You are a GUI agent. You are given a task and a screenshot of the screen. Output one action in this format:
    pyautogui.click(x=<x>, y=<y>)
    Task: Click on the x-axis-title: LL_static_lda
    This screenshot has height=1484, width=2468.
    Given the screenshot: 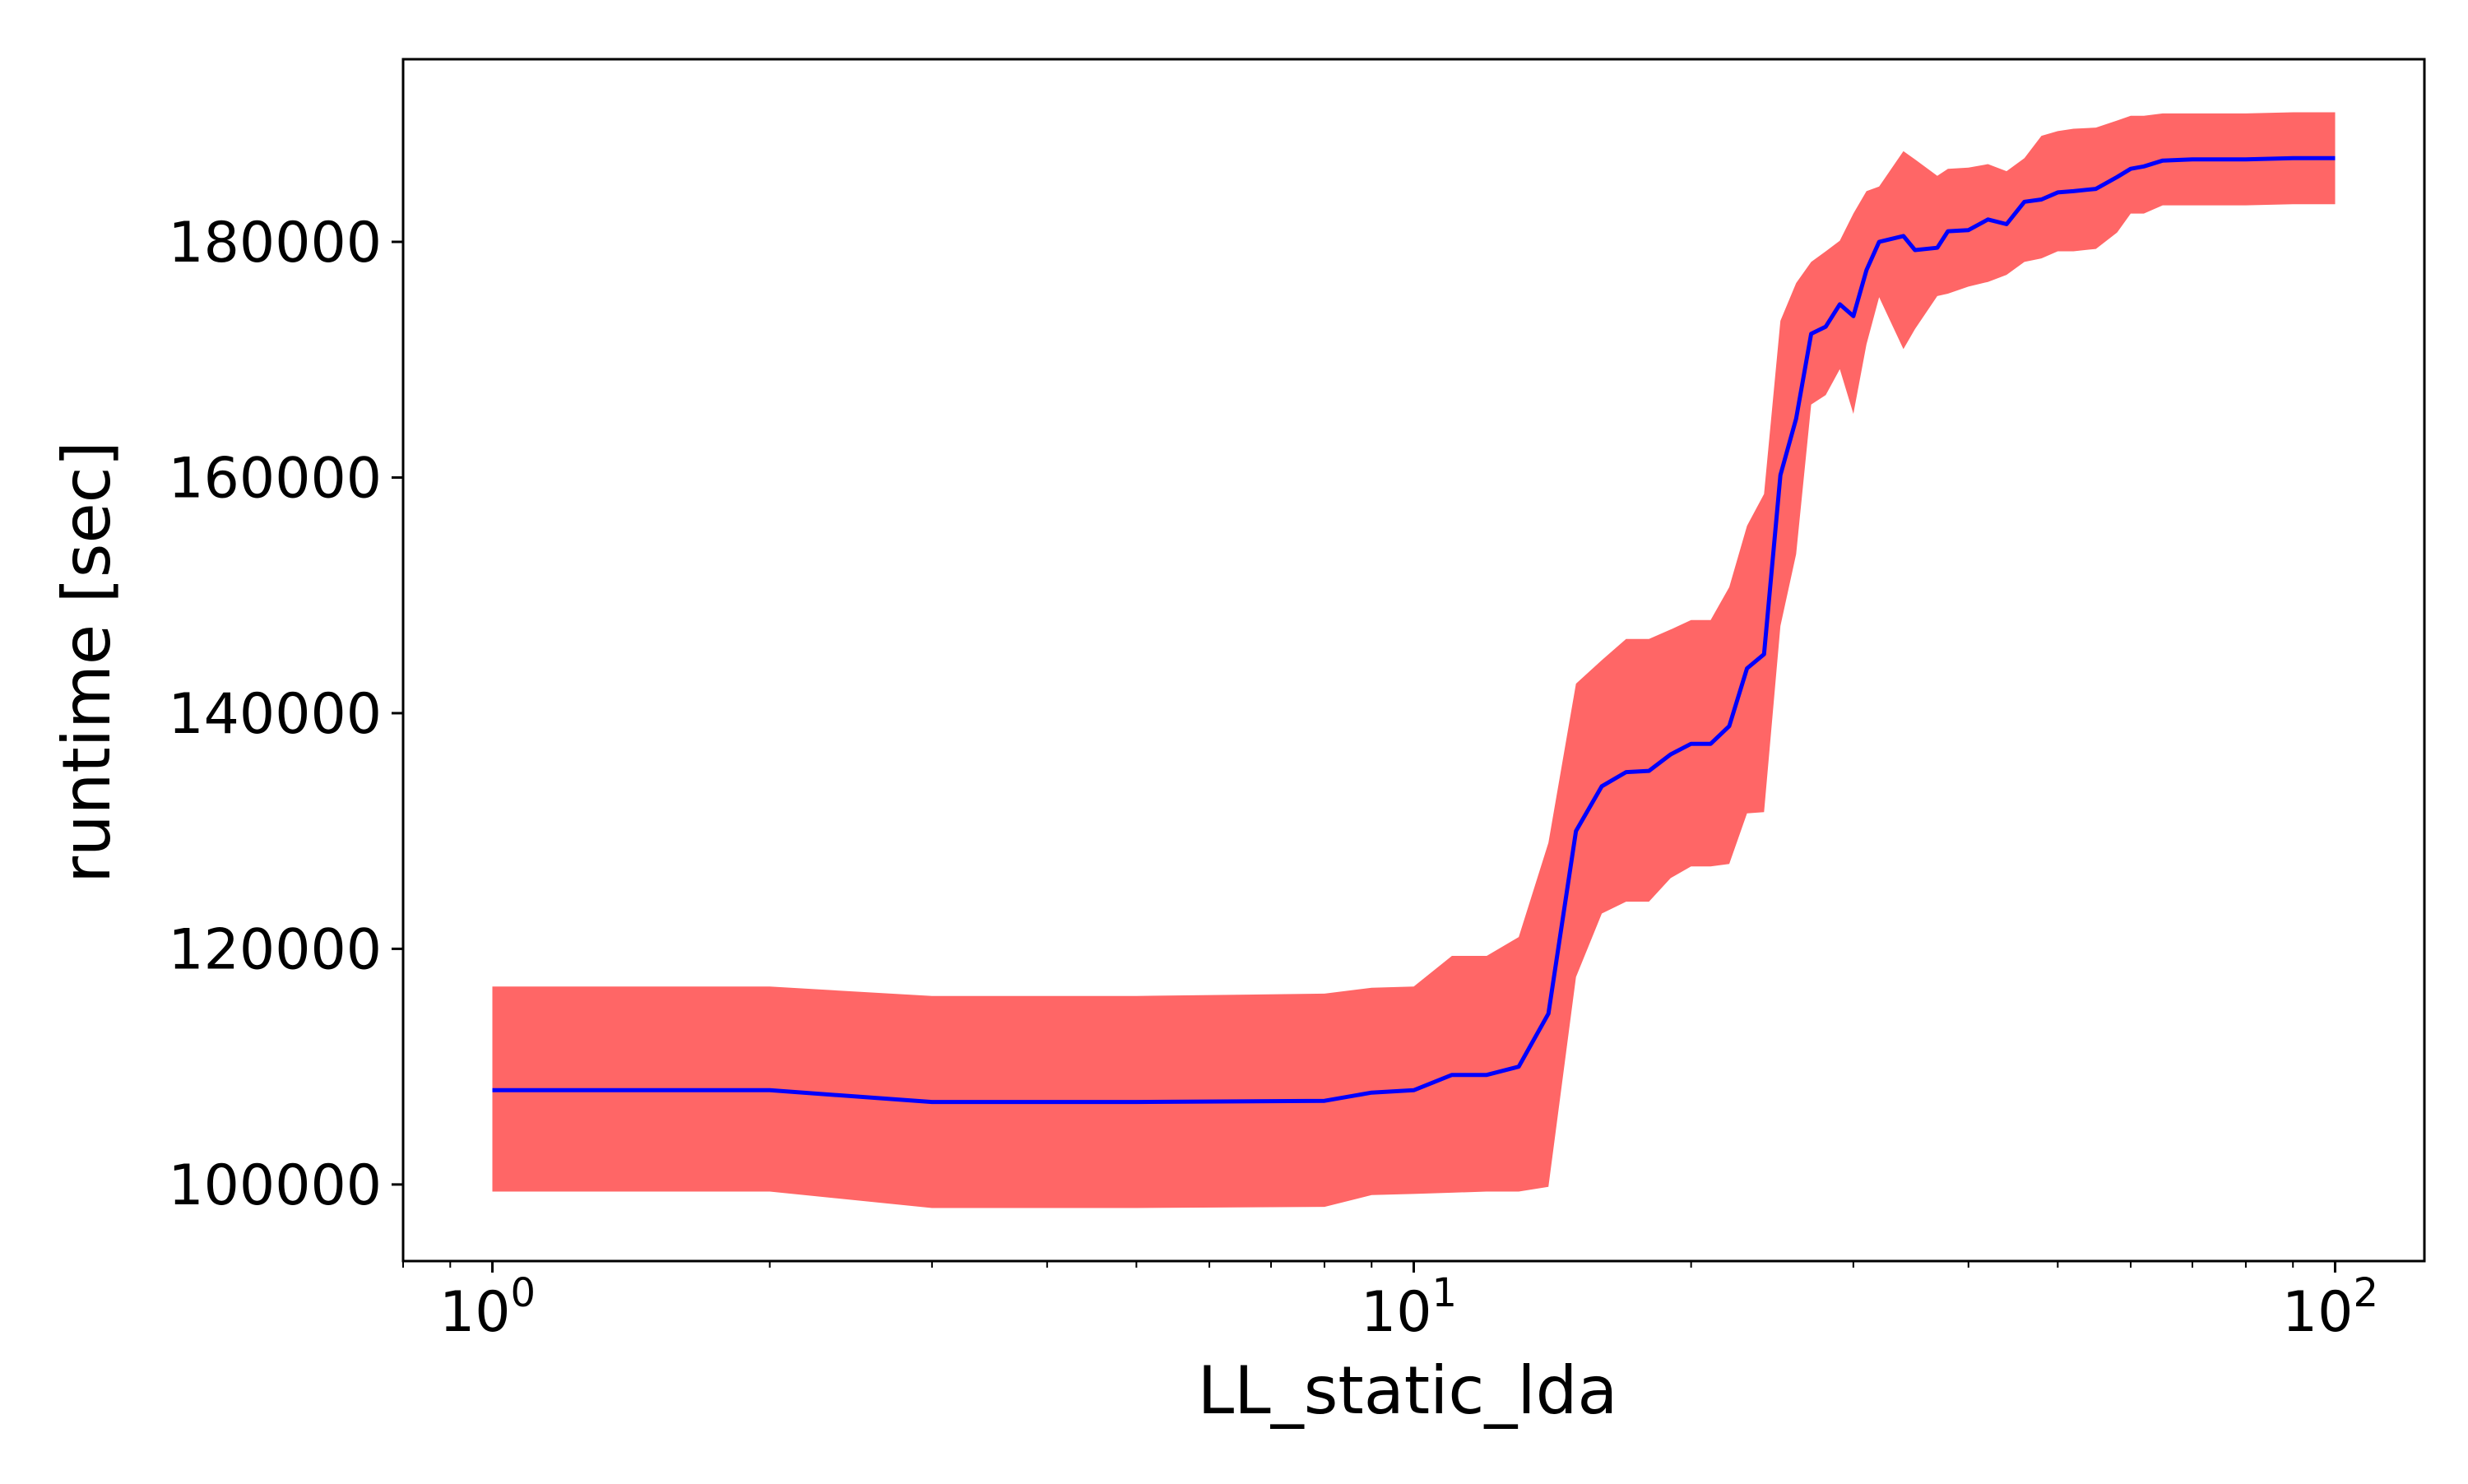 What is the action you would take?
    pyautogui.click(x=1408, y=1390)
    